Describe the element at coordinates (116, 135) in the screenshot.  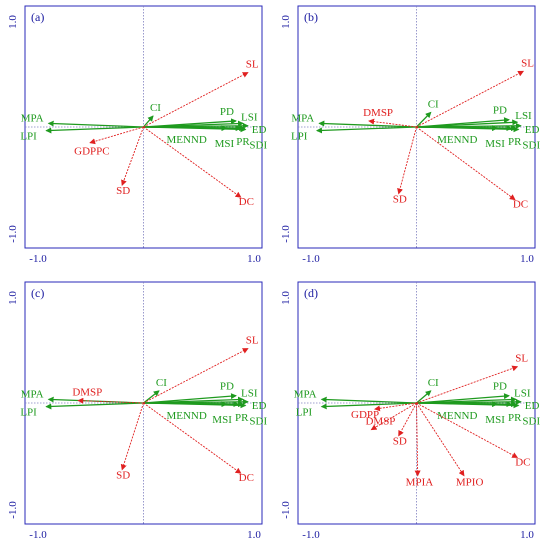
I see `response-vector-gdppc` at that location.